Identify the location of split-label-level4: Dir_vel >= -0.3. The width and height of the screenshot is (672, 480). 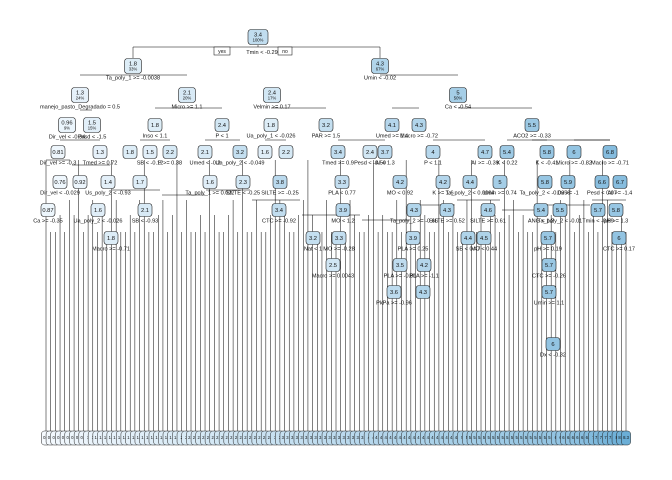
(58, 164).